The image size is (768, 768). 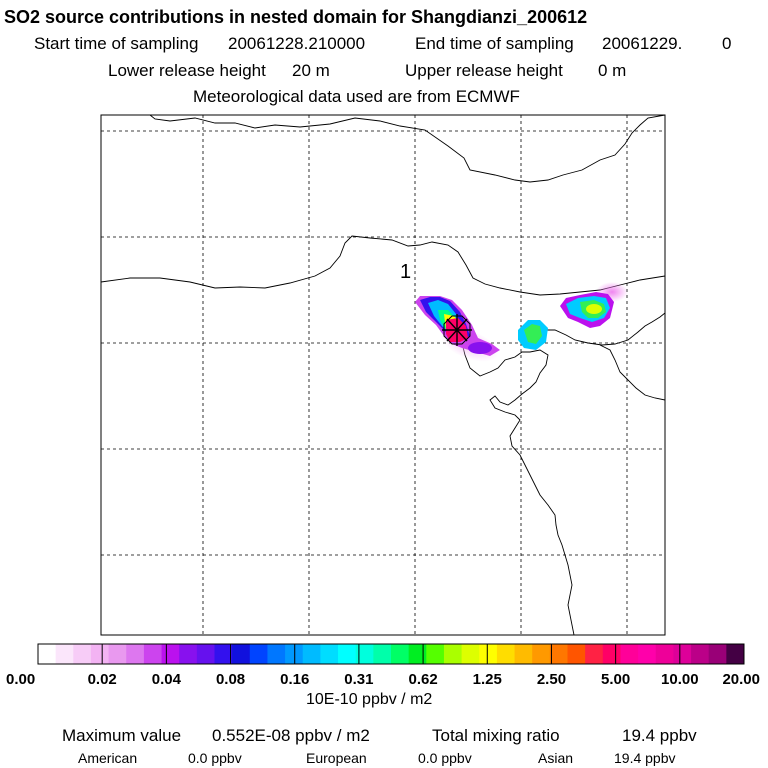 What do you see at coordinates (487, 679) in the screenshot?
I see `colorbar-tick-label: 1.25` at bounding box center [487, 679].